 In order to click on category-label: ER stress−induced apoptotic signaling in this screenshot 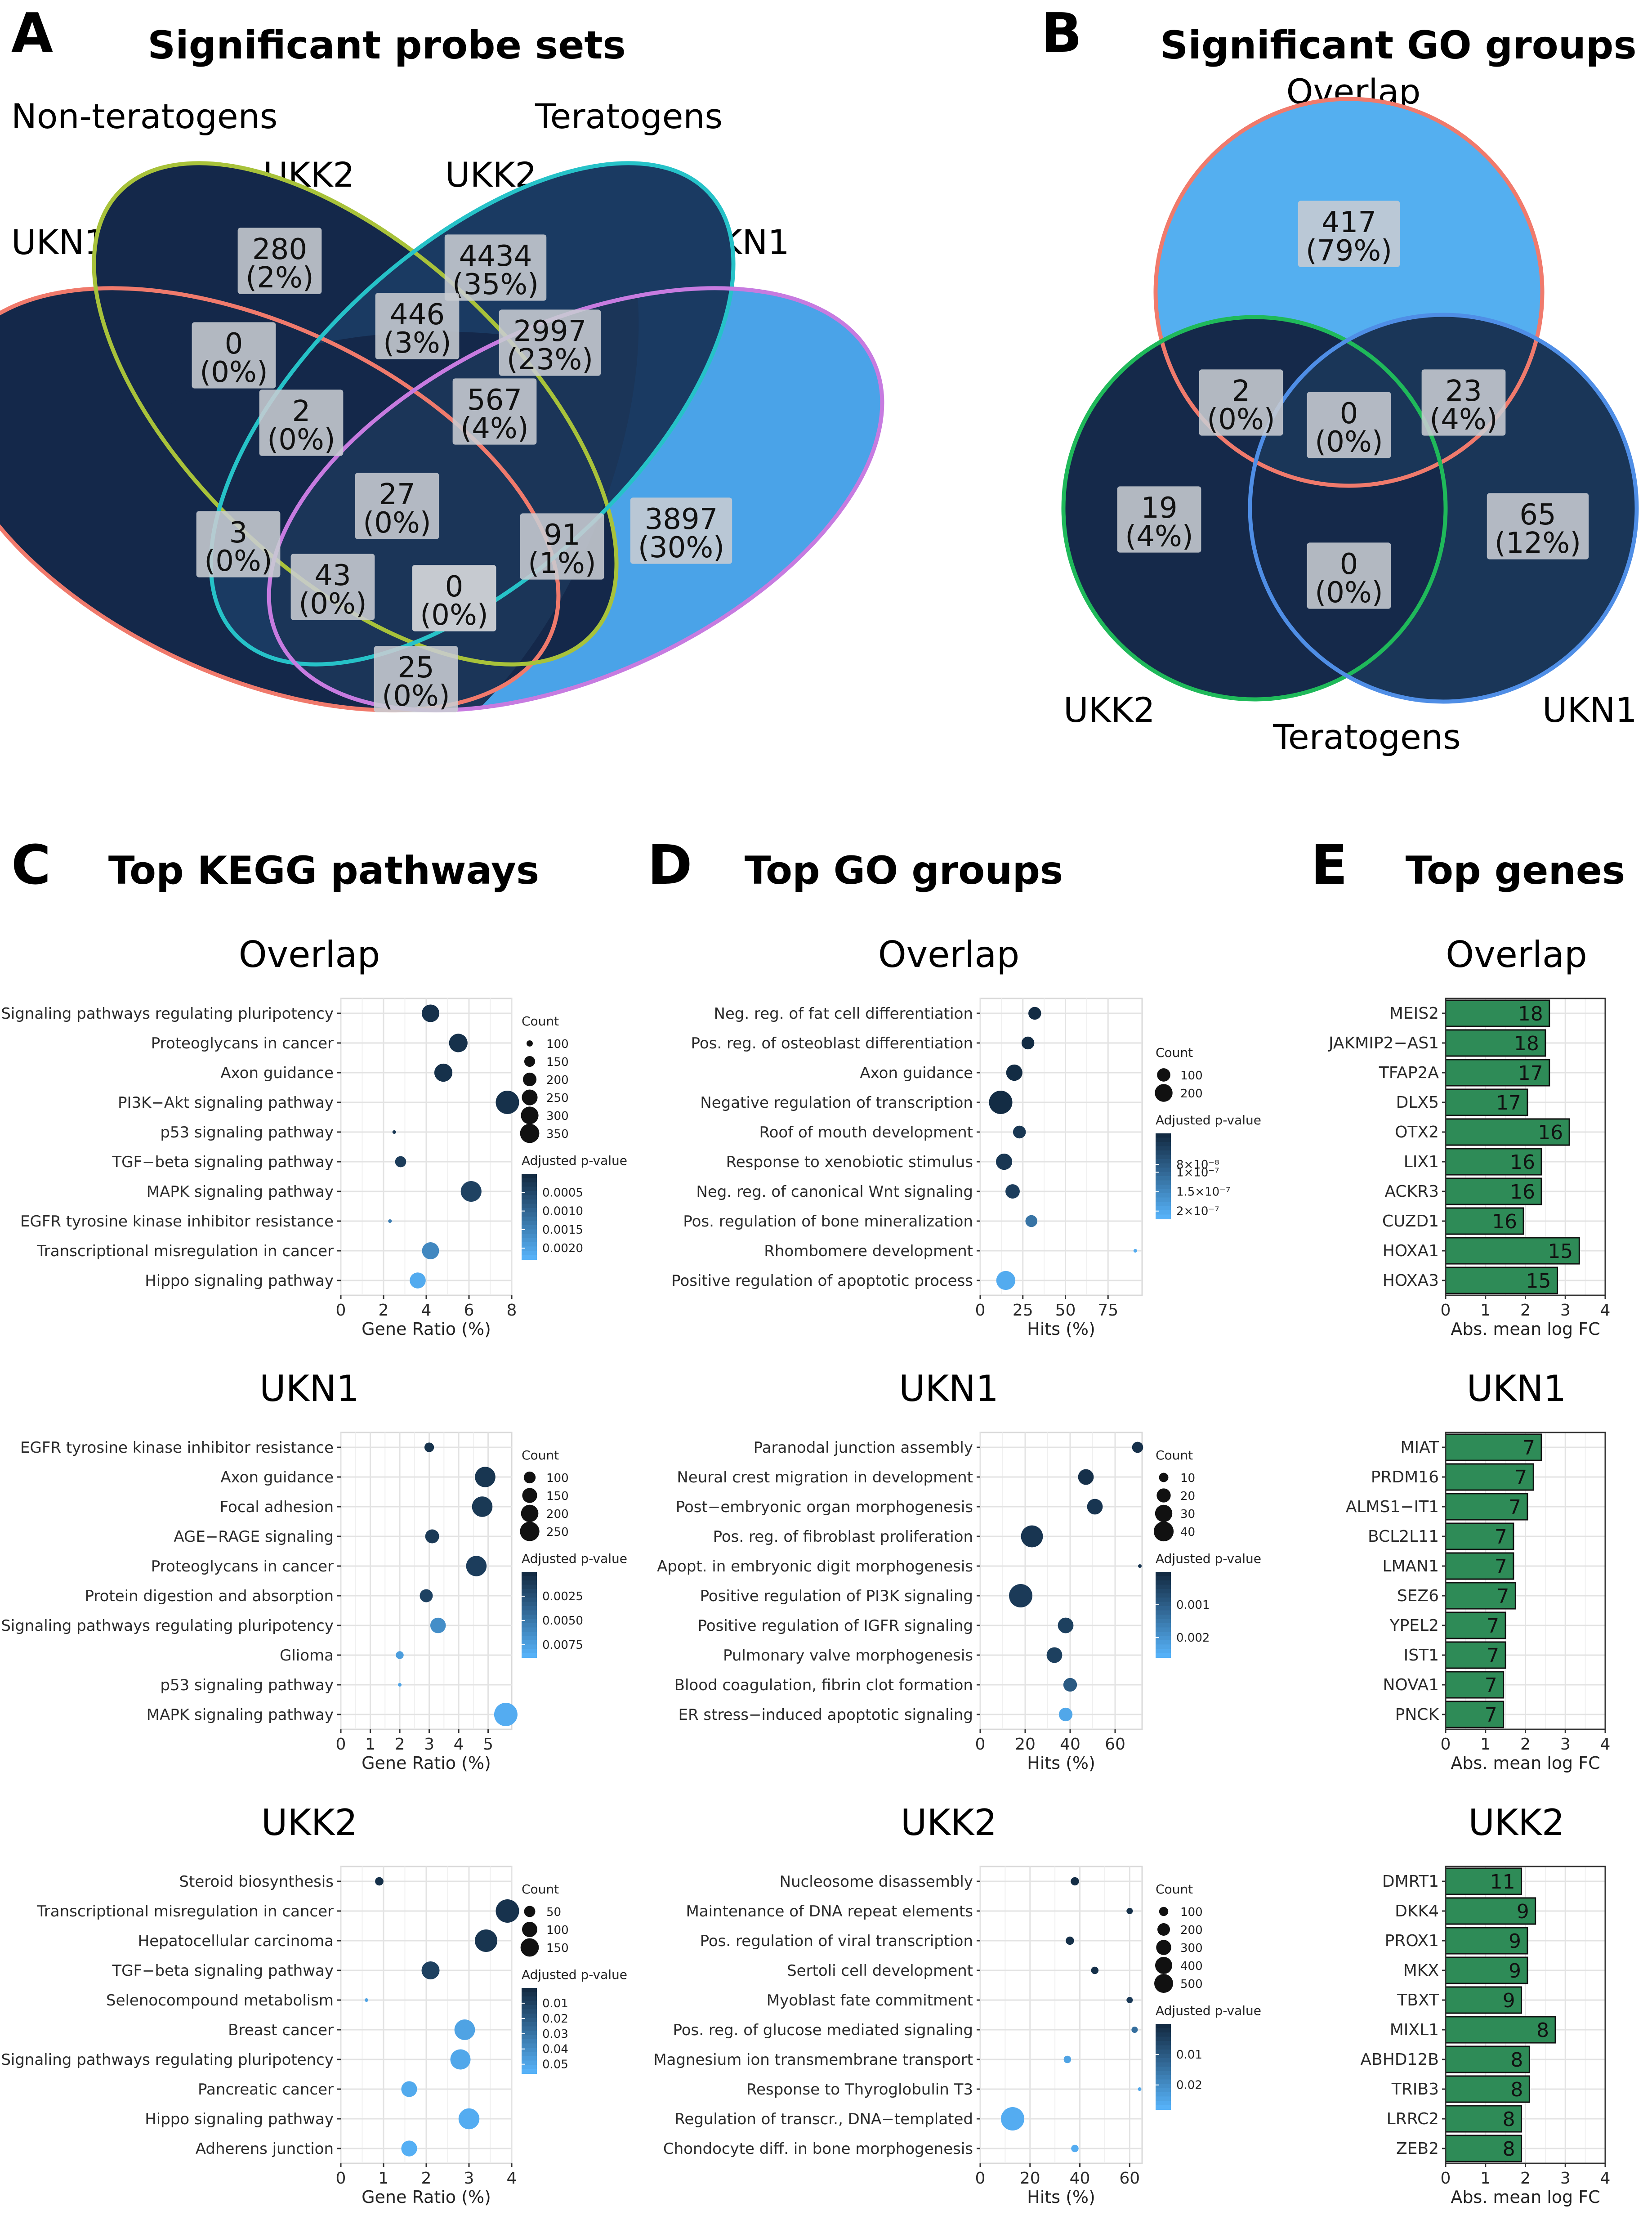, I will do `click(825, 1715)`.